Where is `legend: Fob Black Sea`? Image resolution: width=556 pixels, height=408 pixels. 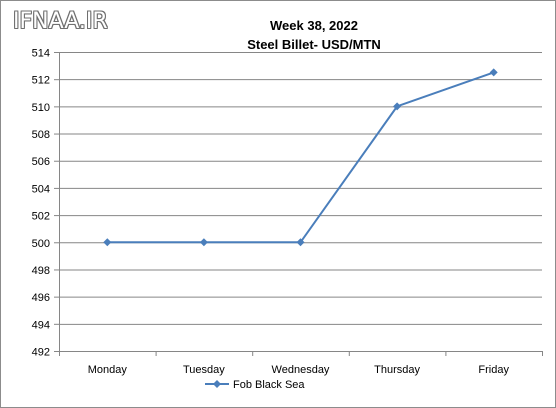 legend: Fob Black Sea is located at coordinates (255, 385).